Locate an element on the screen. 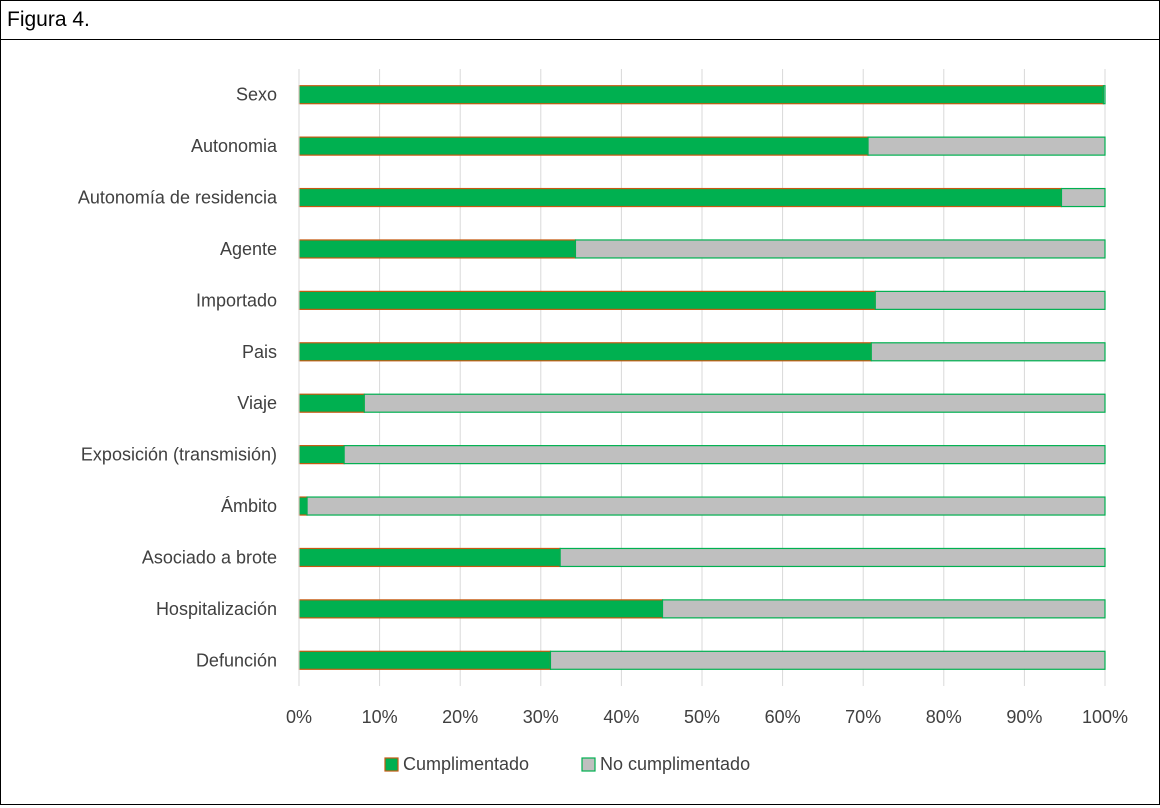 Image resolution: width=1160 pixels, height=808 pixels. category-label: Sexo is located at coordinates (256, 95).